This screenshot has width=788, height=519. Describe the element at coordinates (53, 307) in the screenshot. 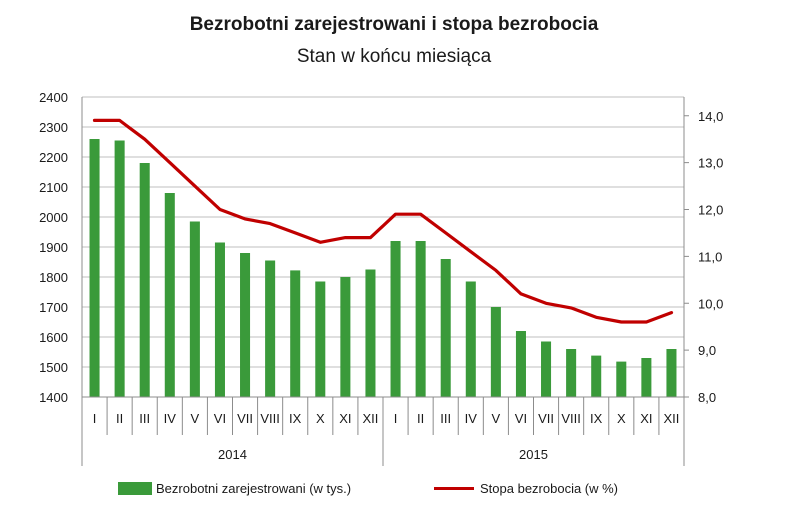

I see `y-left-tick-label: 1700` at that location.